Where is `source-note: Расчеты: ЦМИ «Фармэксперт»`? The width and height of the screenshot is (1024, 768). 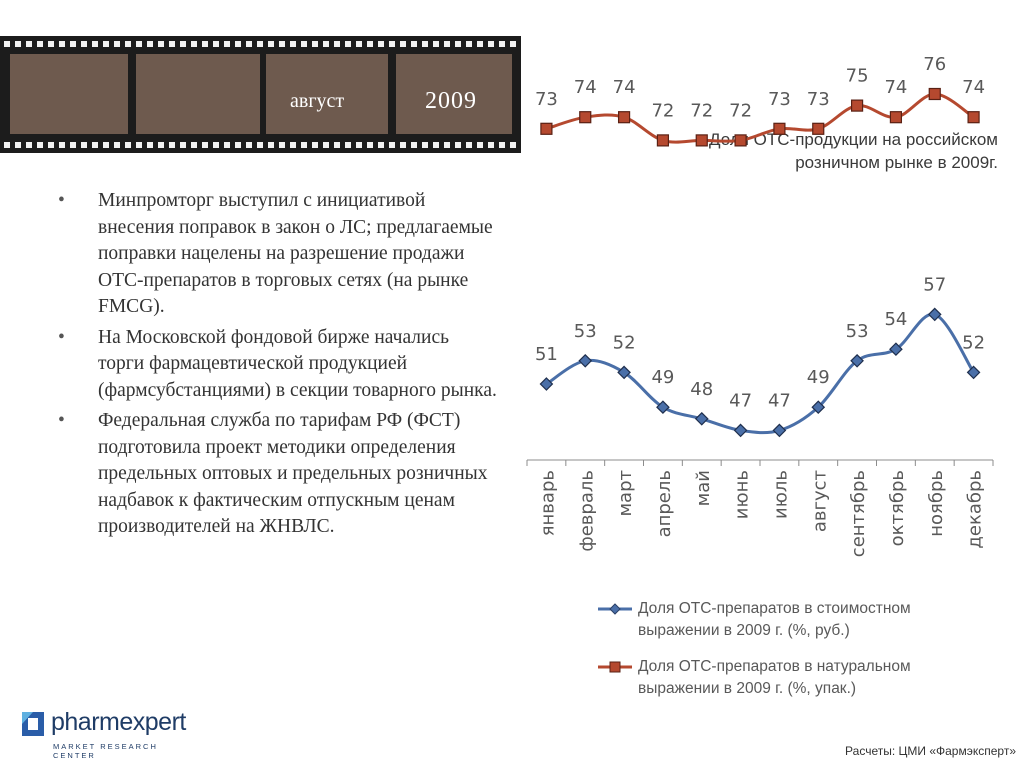 source-note: Расчеты: ЦМИ «Фармэксперт» is located at coordinates (930, 751).